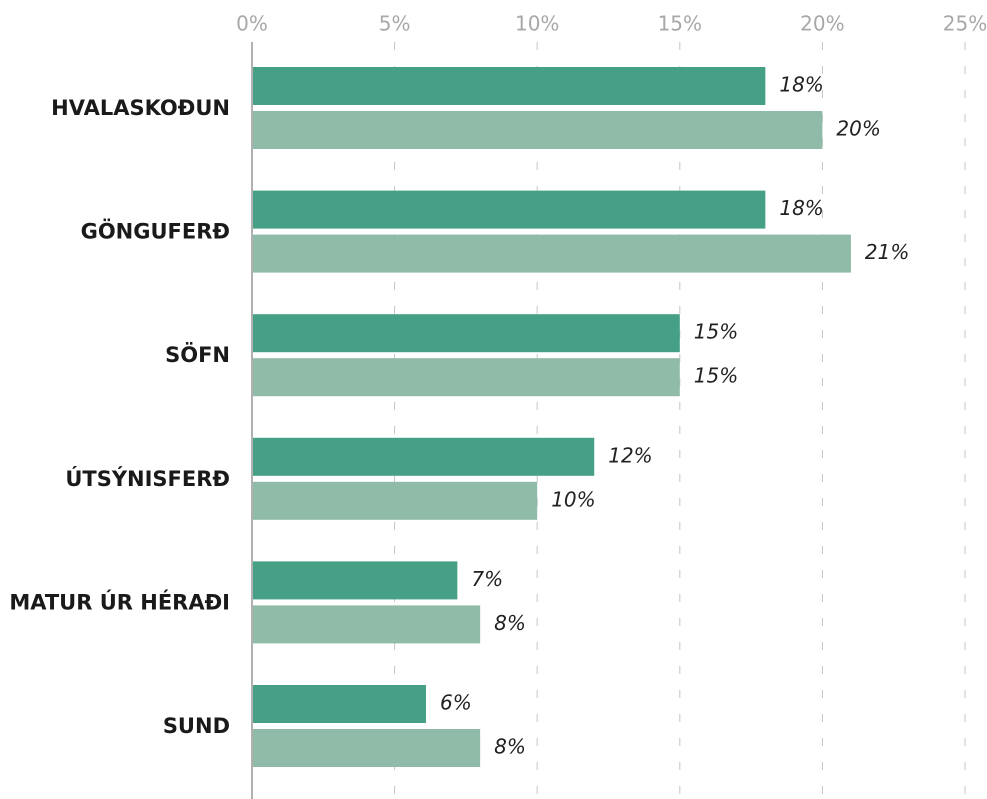 The image size is (987, 799). I want to click on x-tick-label: 10%, so click(537, 24).